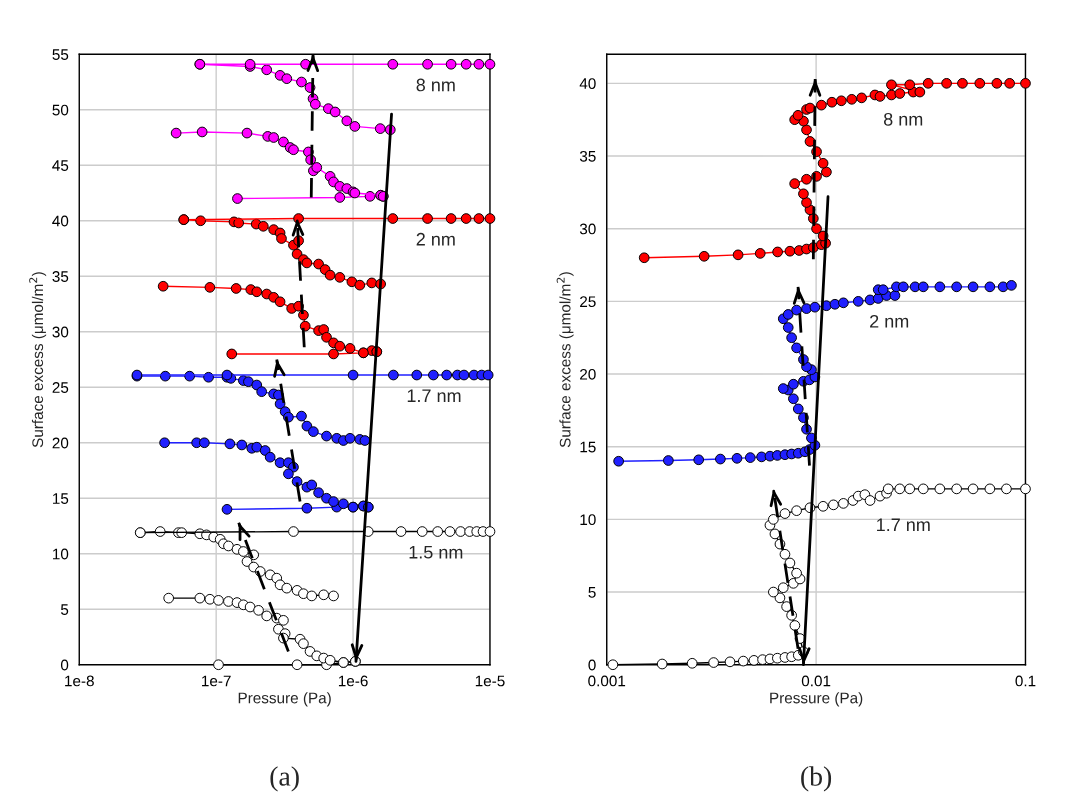  I want to click on x-tick-label: 1e-5, so click(490, 681).